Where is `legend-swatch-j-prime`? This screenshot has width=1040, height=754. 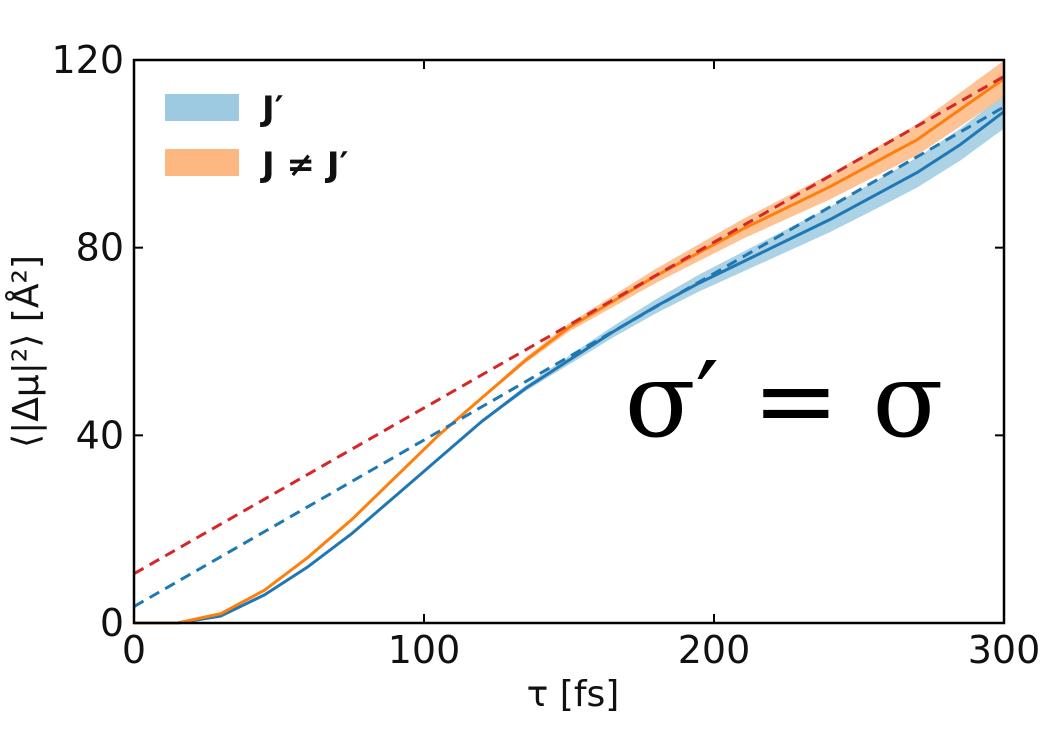 legend-swatch-j-prime is located at coordinates (202, 107).